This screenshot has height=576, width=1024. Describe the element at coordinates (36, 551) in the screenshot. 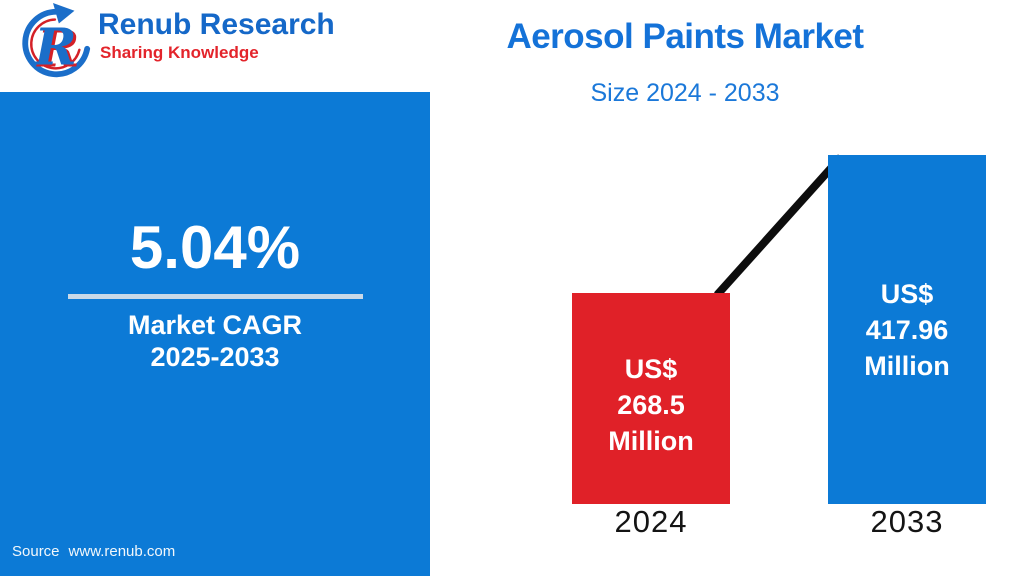

I see `source-label: Source` at that location.